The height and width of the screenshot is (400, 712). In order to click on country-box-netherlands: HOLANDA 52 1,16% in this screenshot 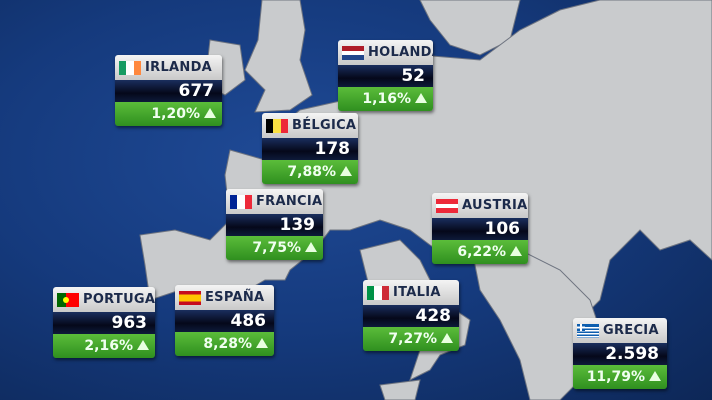, I will do `click(385, 75)`.